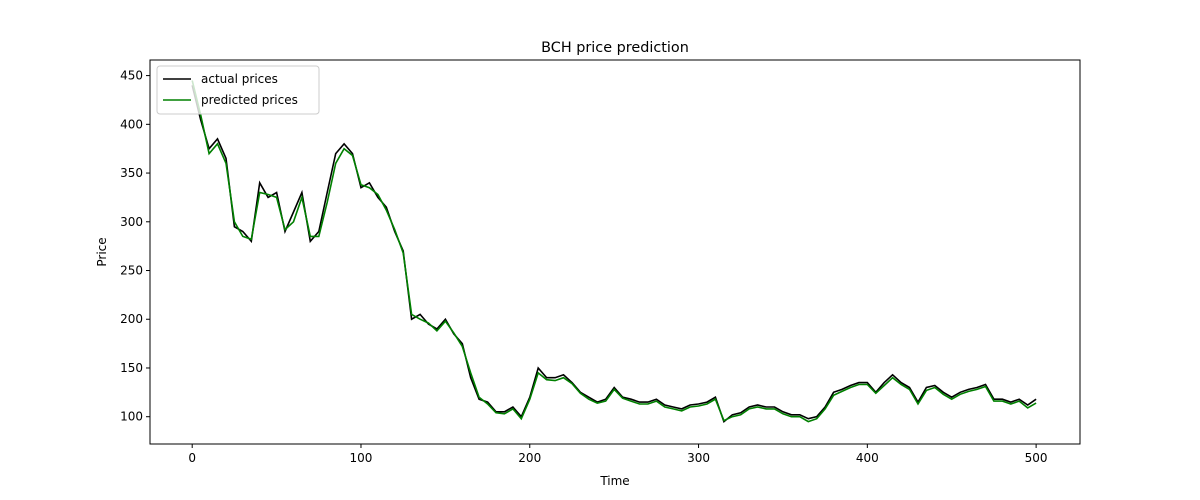 This screenshot has height=500, width=1200. Describe the element at coordinates (131, 417) in the screenshot. I see `y-tick-label: 100` at that location.